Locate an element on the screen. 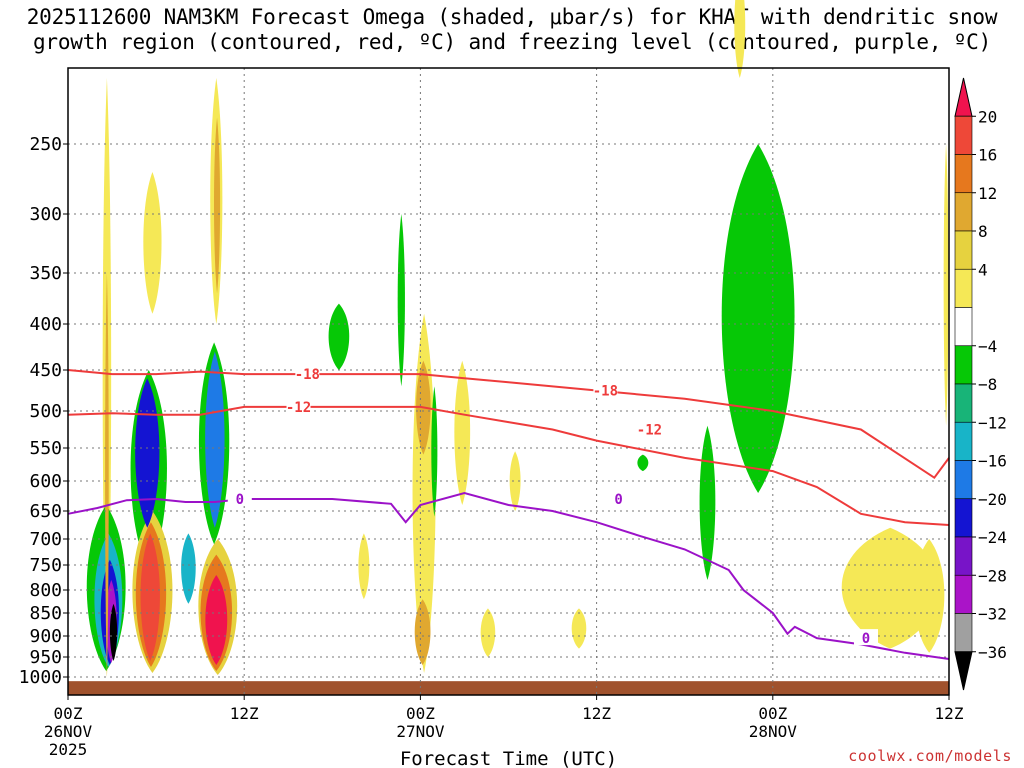  colorbar-label: 4 is located at coordinates (983, 269).